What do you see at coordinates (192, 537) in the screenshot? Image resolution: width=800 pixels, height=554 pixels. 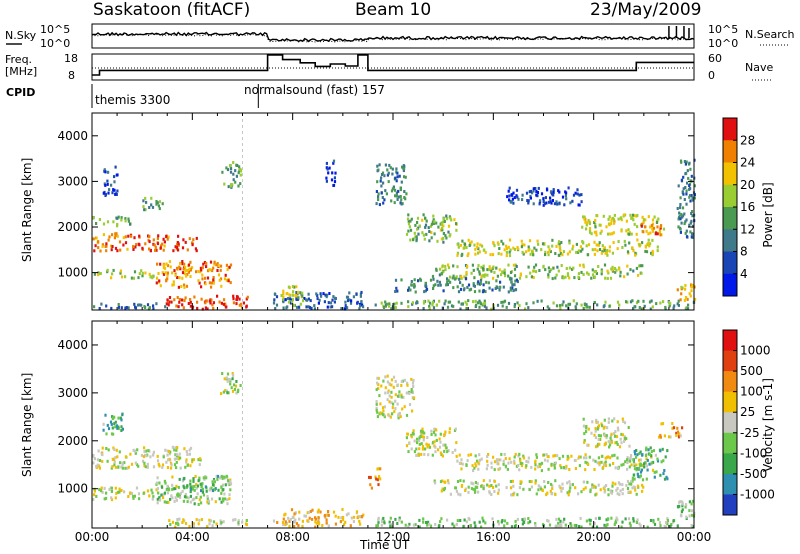 I see `time-xtick-label: 04:00` at bounding box center [192, 537].